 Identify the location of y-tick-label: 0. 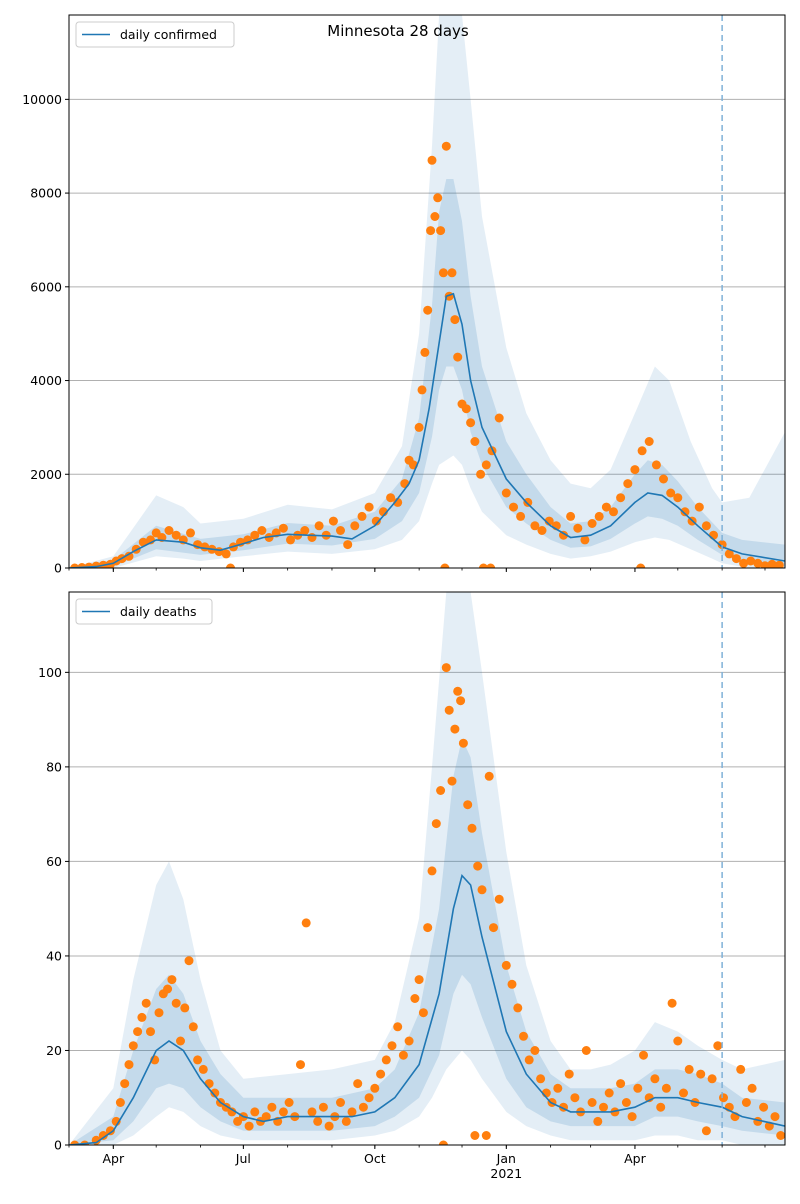
(58, 568).